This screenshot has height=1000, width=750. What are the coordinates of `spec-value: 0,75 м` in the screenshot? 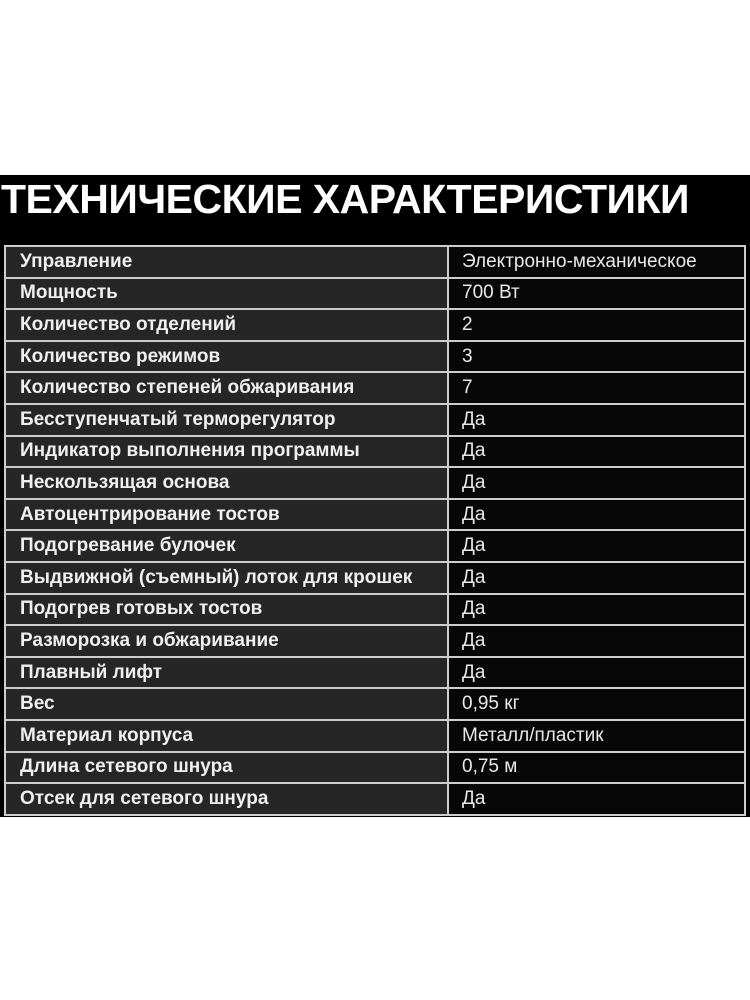 It's located at (596, 767).